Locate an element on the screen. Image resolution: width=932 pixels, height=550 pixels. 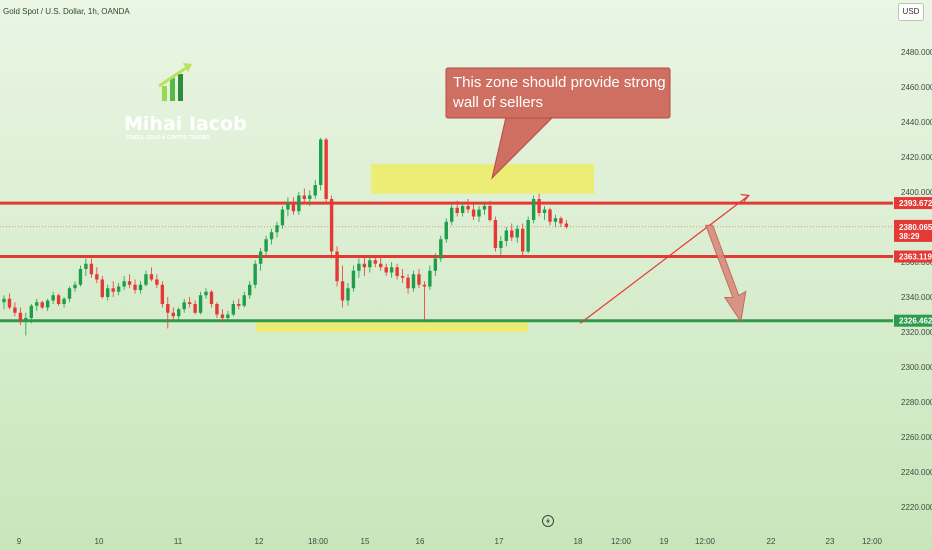
sellers-zone is located at coordinates (482, 179).